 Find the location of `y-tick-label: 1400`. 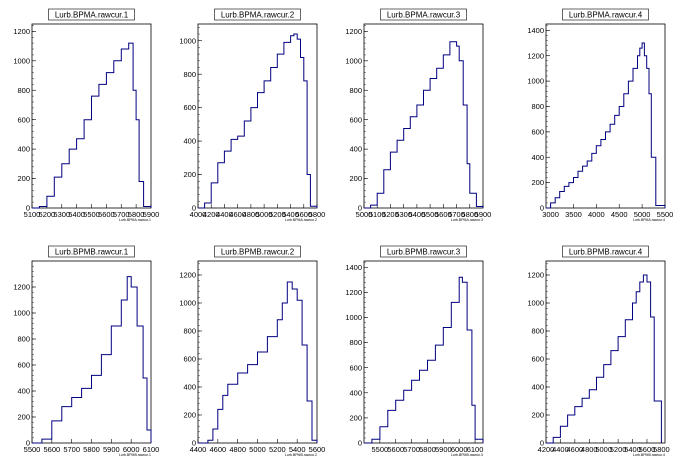

y-tick-label: 1400 is located at coordinates (535, 30).